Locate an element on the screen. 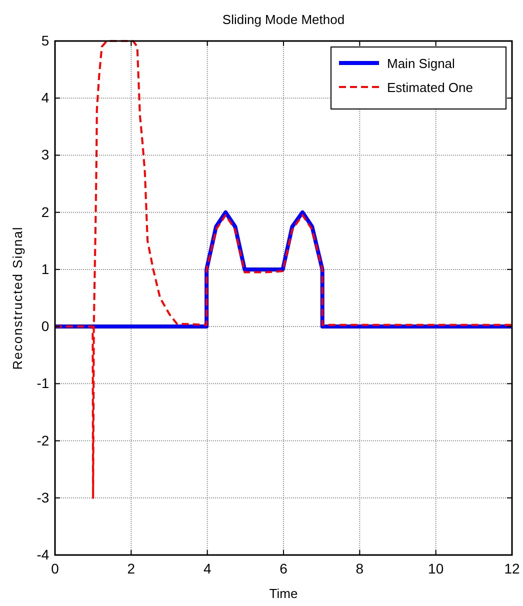 The image size is (523, 606). x-tick-label: 8 is located at coordinates (360, 568).